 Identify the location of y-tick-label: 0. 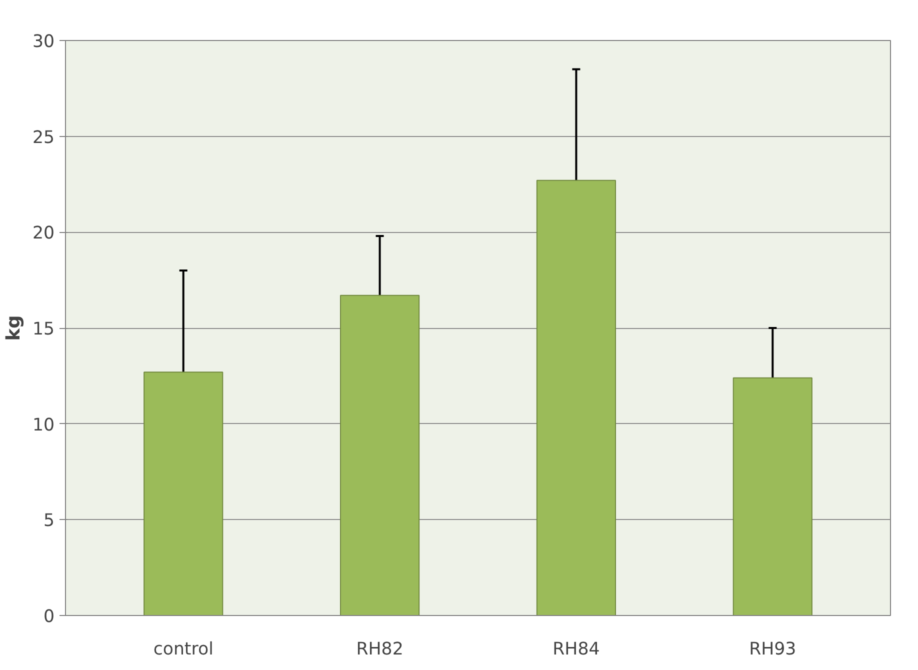
(49, 617).